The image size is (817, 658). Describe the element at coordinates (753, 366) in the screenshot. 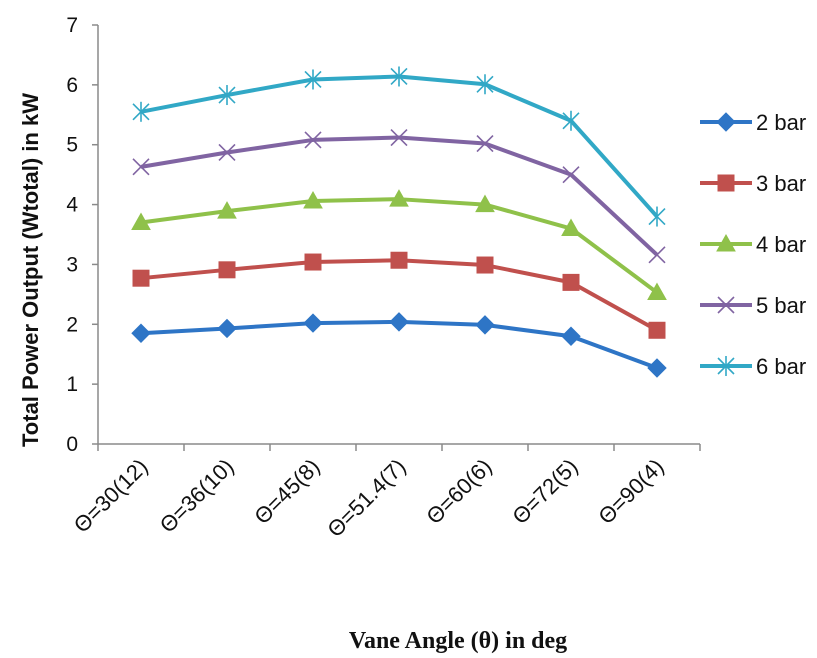

I see `legend-item: 6 bar` at that location.